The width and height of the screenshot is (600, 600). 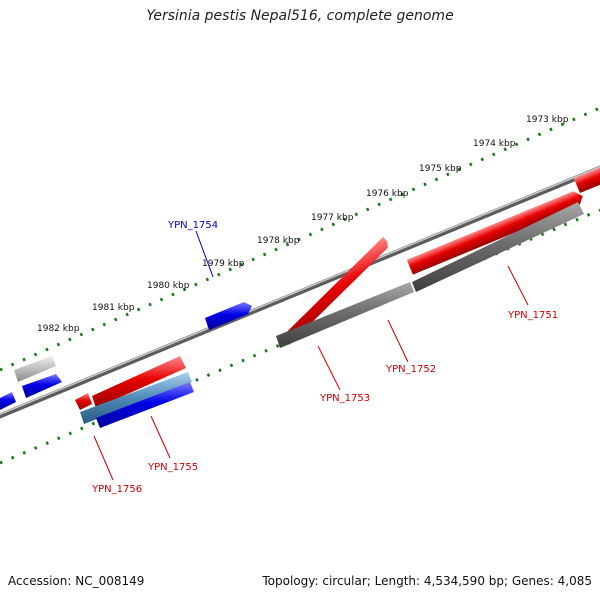 I want to click on gene-label-YPN_1754: YPN_1754, so click(x=192, y=225).